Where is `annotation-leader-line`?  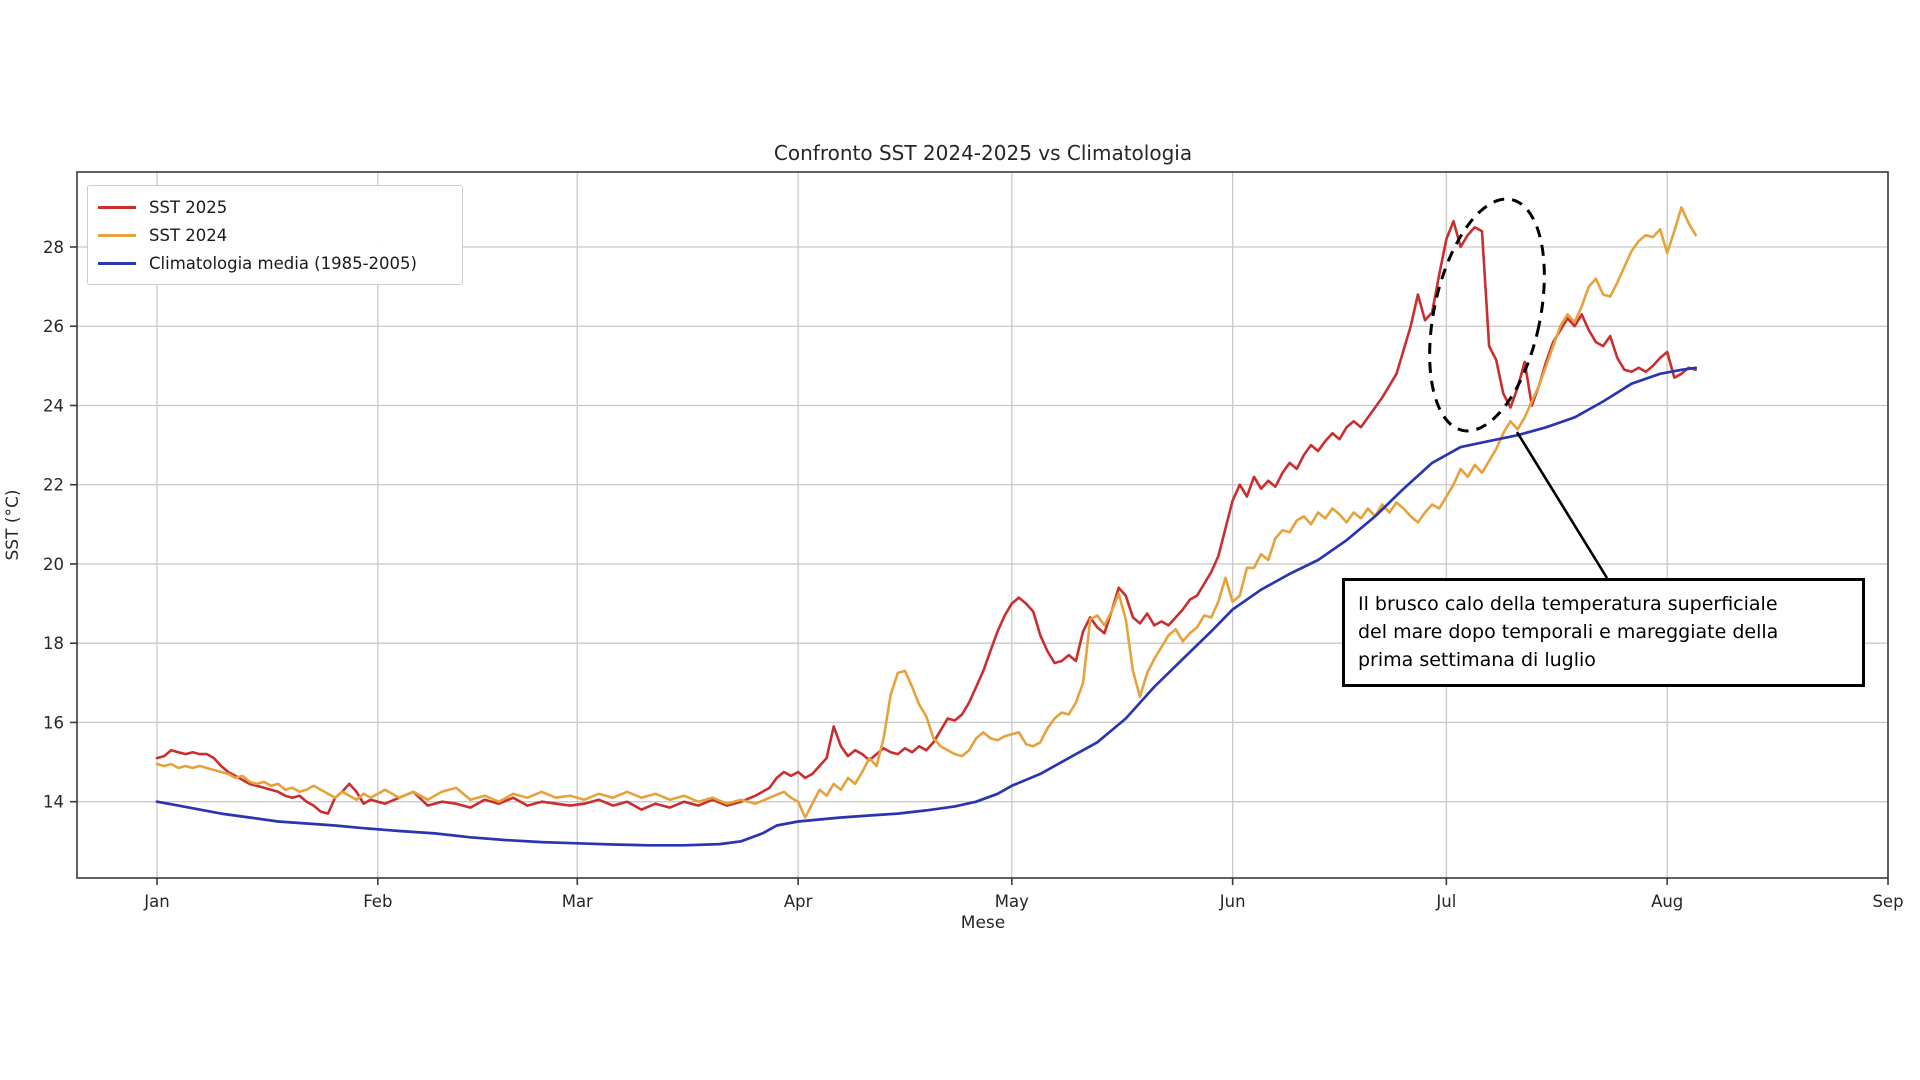
annotation-leader-line is located at coordinates (1562, 505).